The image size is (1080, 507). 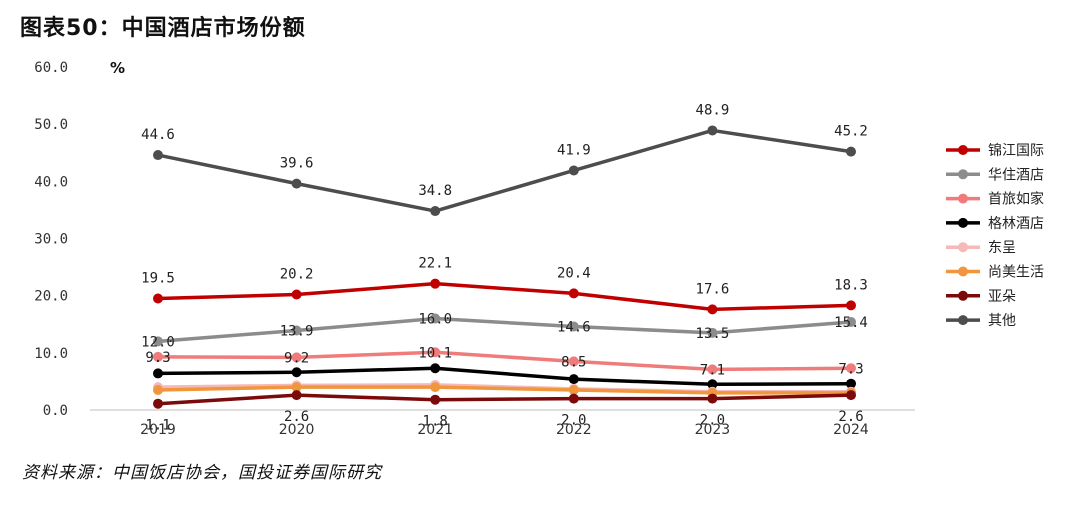 I want to click on series-锦江国际, so click(x=504, y=296).